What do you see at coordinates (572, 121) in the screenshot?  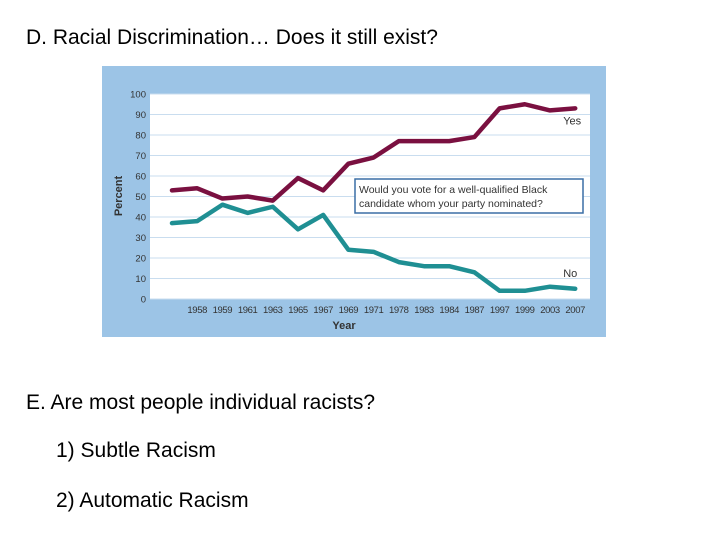 I see `series-label-yes: Yes` at bounding box center [572, 121].